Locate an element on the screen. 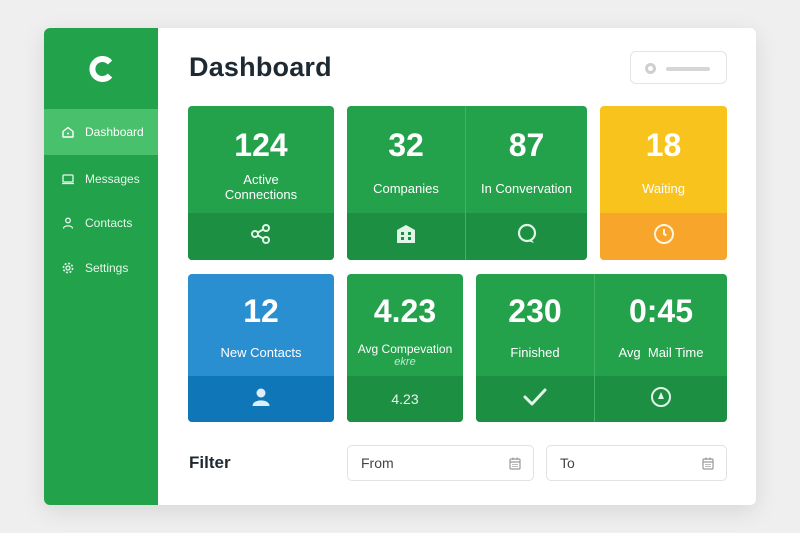  sidebar-item-label: Messages is located at coordinates (112, 179).